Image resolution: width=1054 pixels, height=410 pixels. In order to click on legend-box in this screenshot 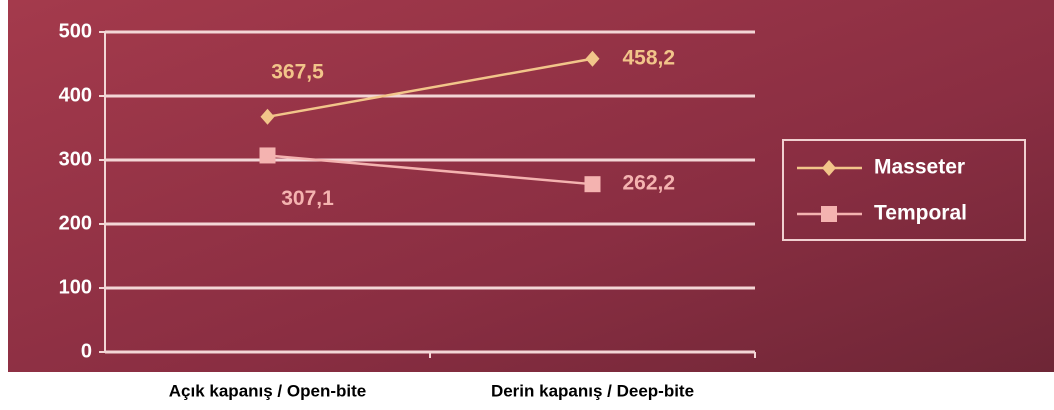, I will do `click(904, 190)`.